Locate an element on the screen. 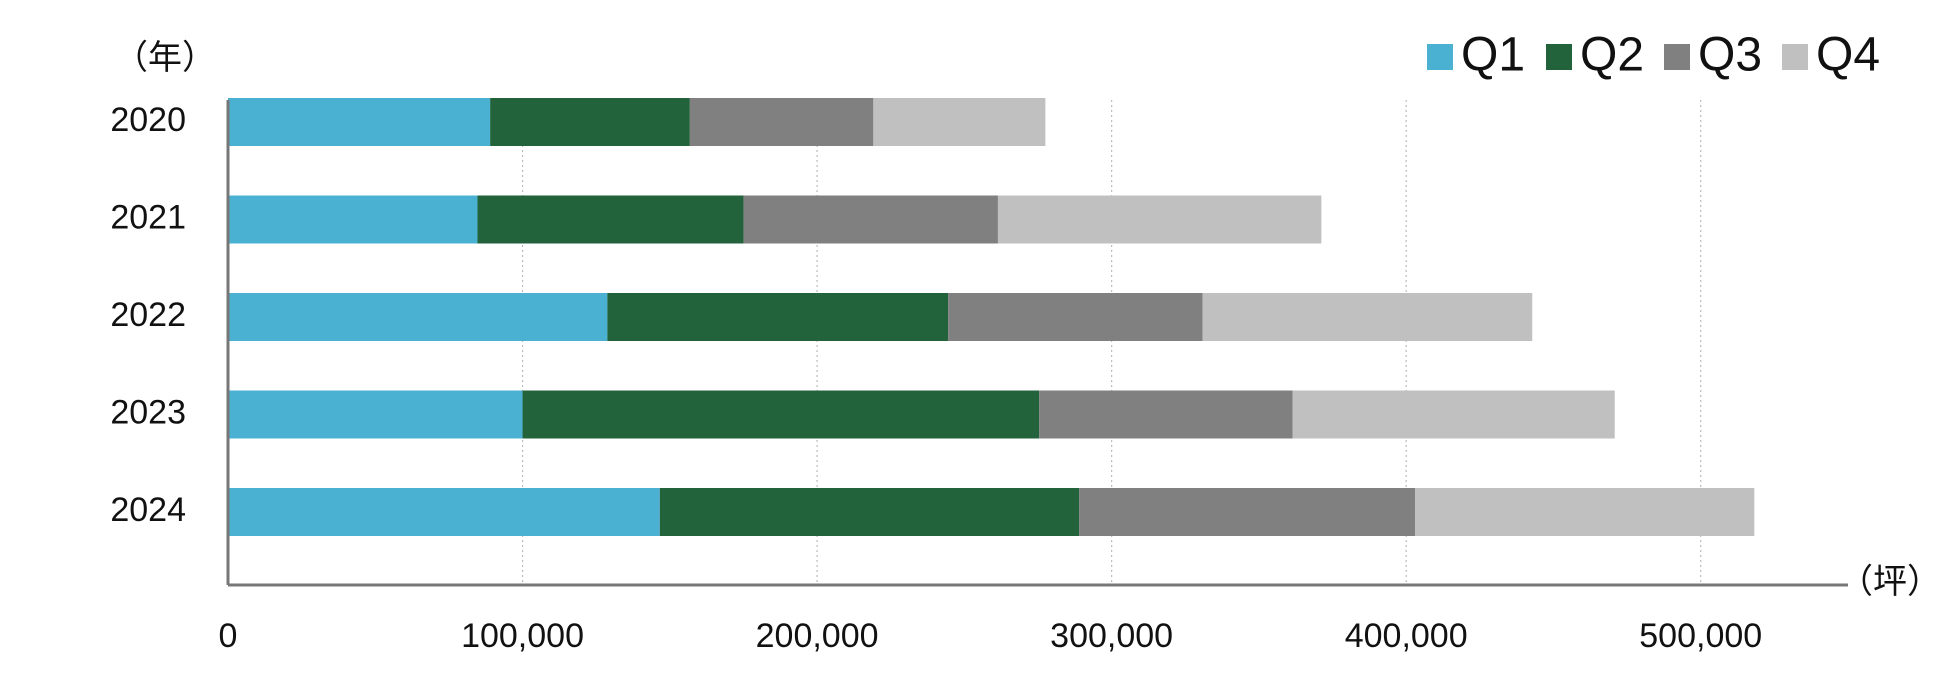  y-unit-label: （年） is located at coordinates (165, 58).